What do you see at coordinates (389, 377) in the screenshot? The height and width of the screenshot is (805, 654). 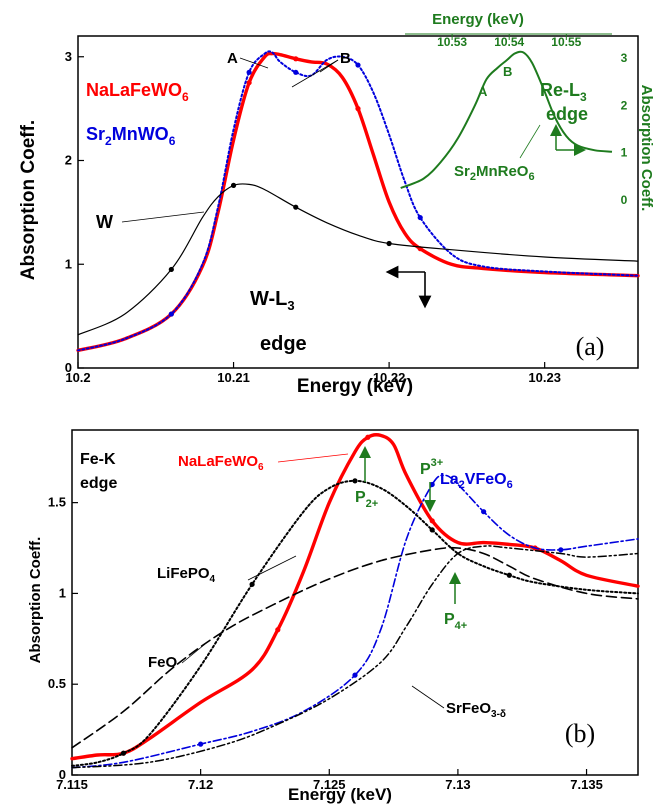 I see `panel-a-xtick-label: 10.22` at bounding box center [389, 377].